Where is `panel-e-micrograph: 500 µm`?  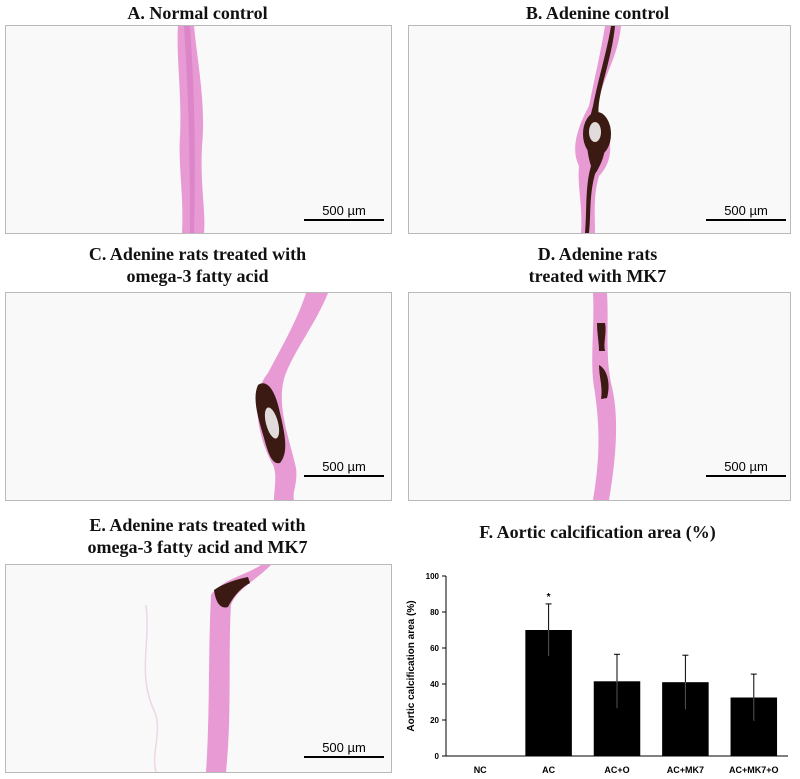
panel-e-micrograph: 500 µm is located at coordinates (198, 668).